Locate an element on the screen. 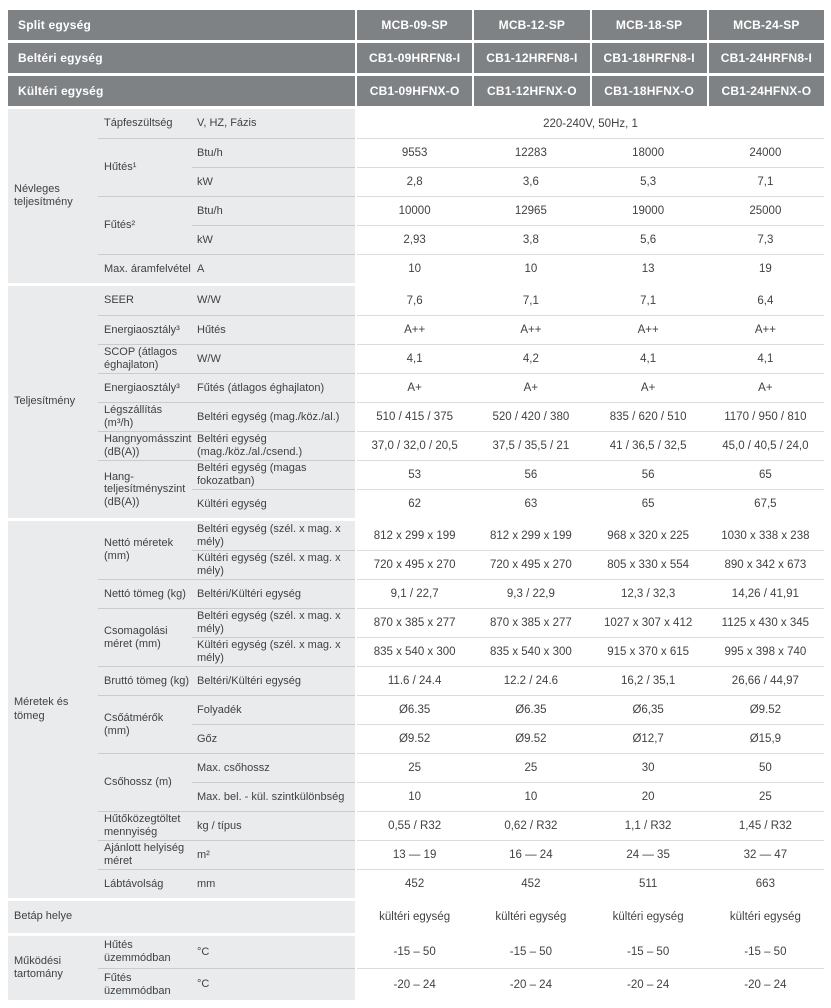  spec-group-label: Légszállítás (m³/h) is located at coordinates (145, 416).